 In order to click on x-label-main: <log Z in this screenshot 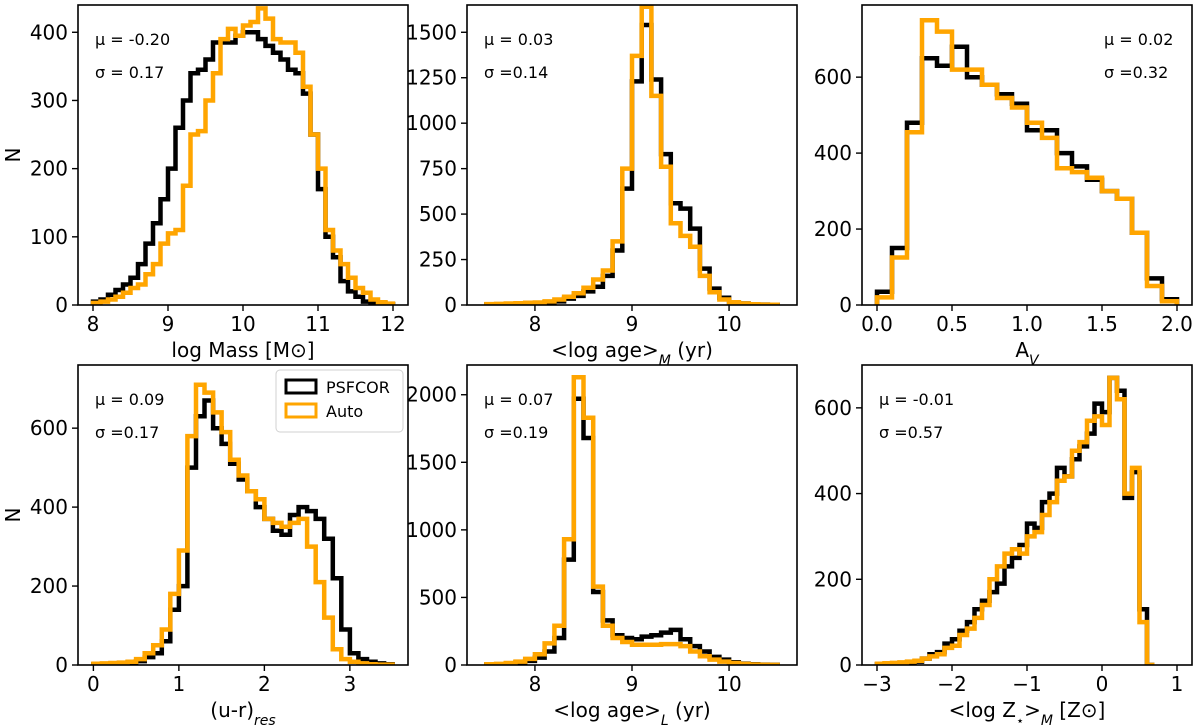, I will do `click(982, 710)`.